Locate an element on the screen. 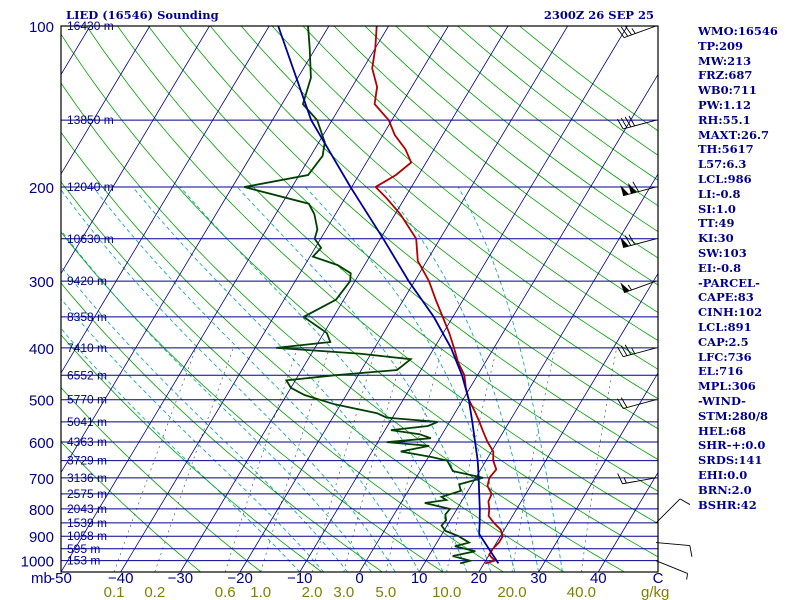  pressure-tick-label: 900 is located at coordinates (41, 537).